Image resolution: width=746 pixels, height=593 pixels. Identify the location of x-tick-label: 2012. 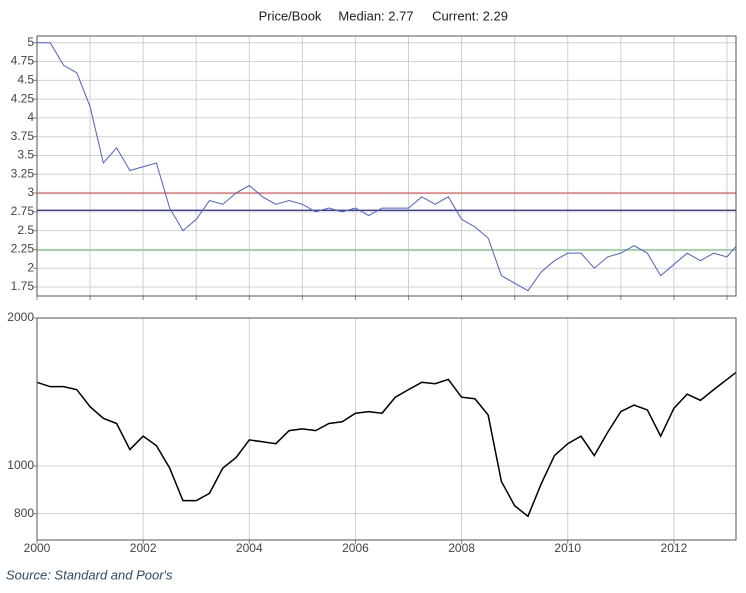
(674, 548).